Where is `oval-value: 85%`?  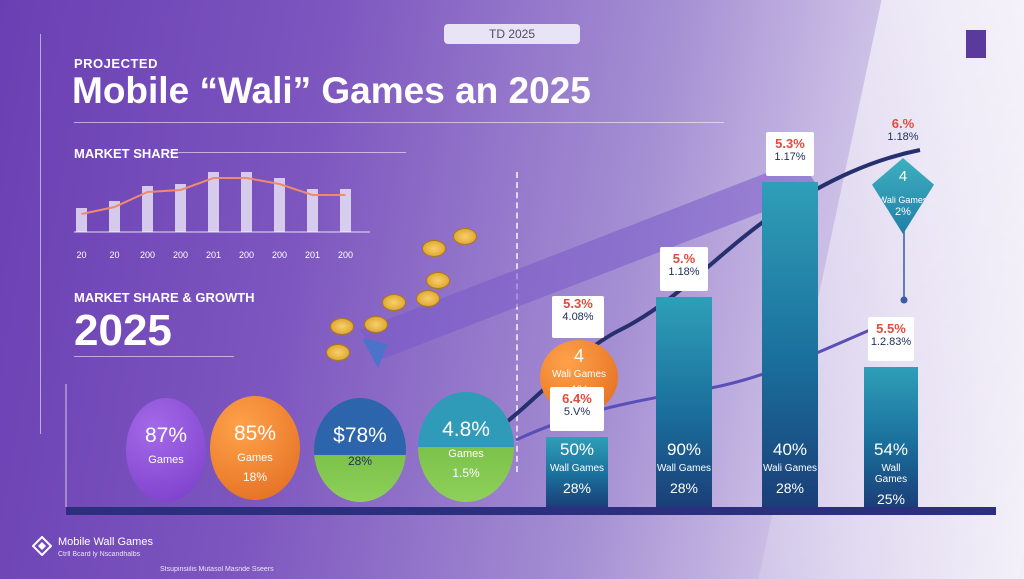 oval-value: 85% is located at coordinates (255, 433).